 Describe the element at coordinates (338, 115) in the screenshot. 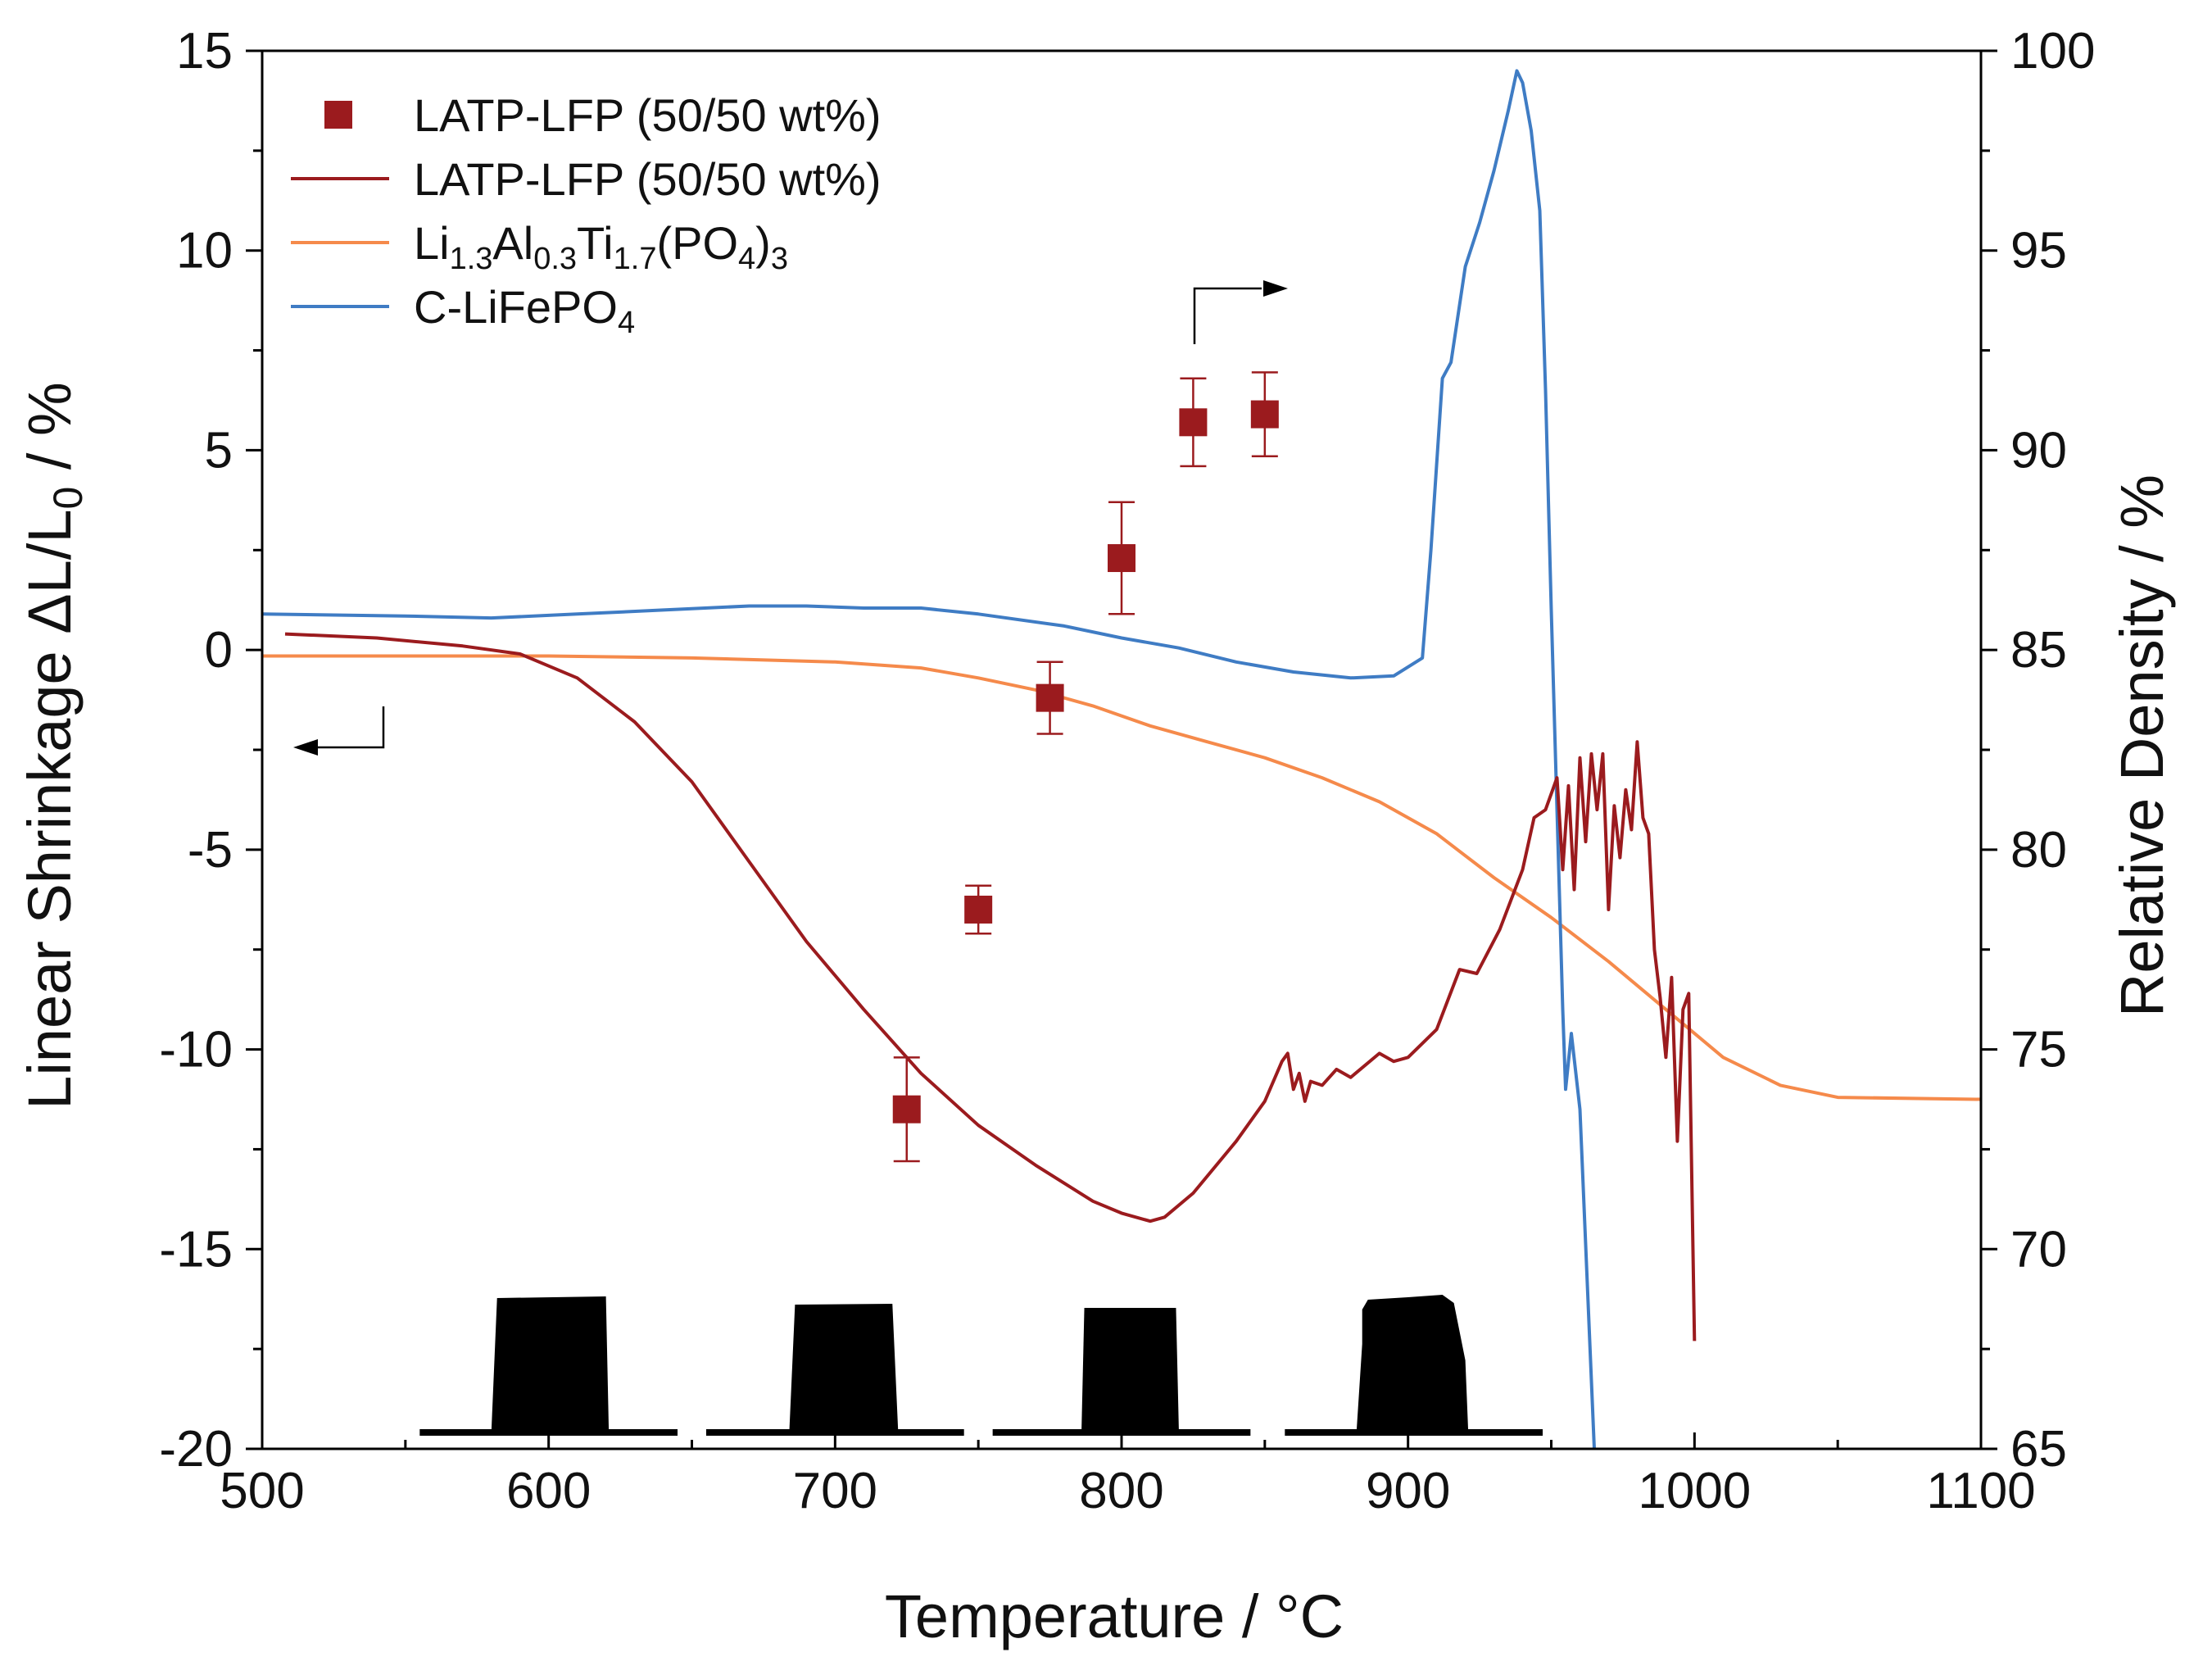

I see `legend-marker` at that location.